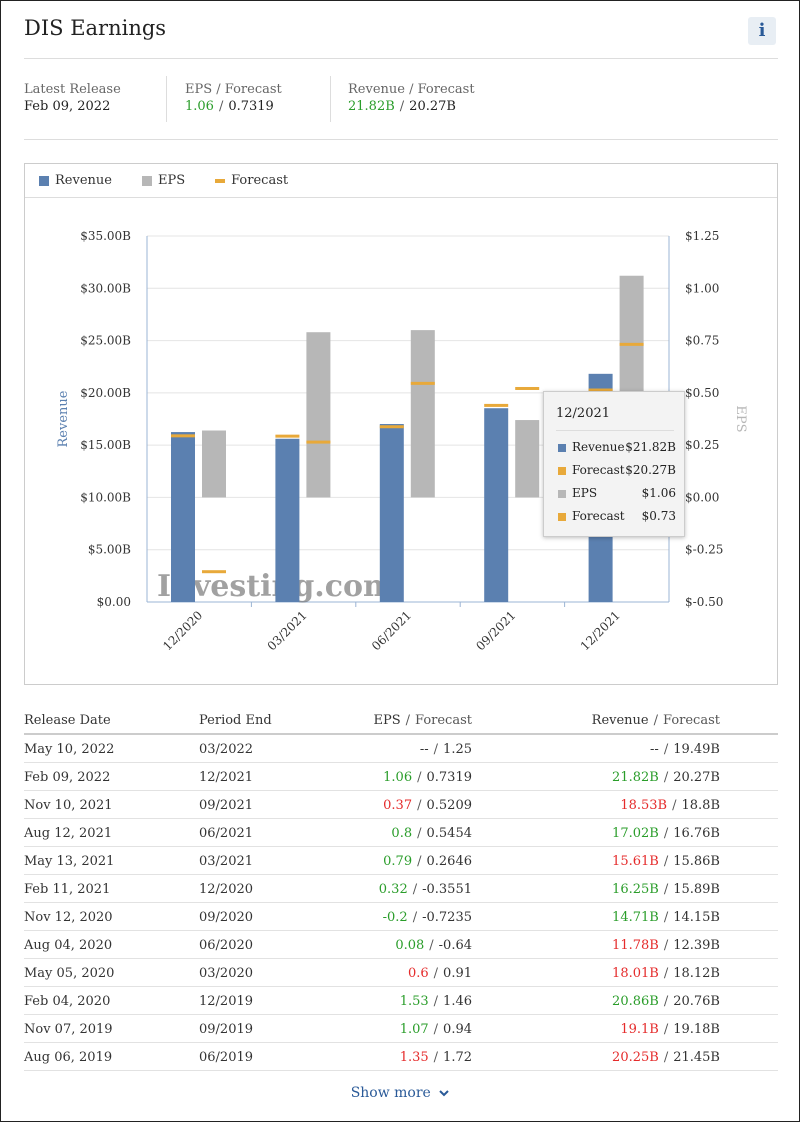 Image resolution: width=800 pixels, height=1122 pixels. What do you see at coordinates (401, 973) in the screenshot?
I see `table-row: May 05, 2020 03/2020 0.6 / 0.91 18.01B / 18.12B` at bounding box center [401, 973].